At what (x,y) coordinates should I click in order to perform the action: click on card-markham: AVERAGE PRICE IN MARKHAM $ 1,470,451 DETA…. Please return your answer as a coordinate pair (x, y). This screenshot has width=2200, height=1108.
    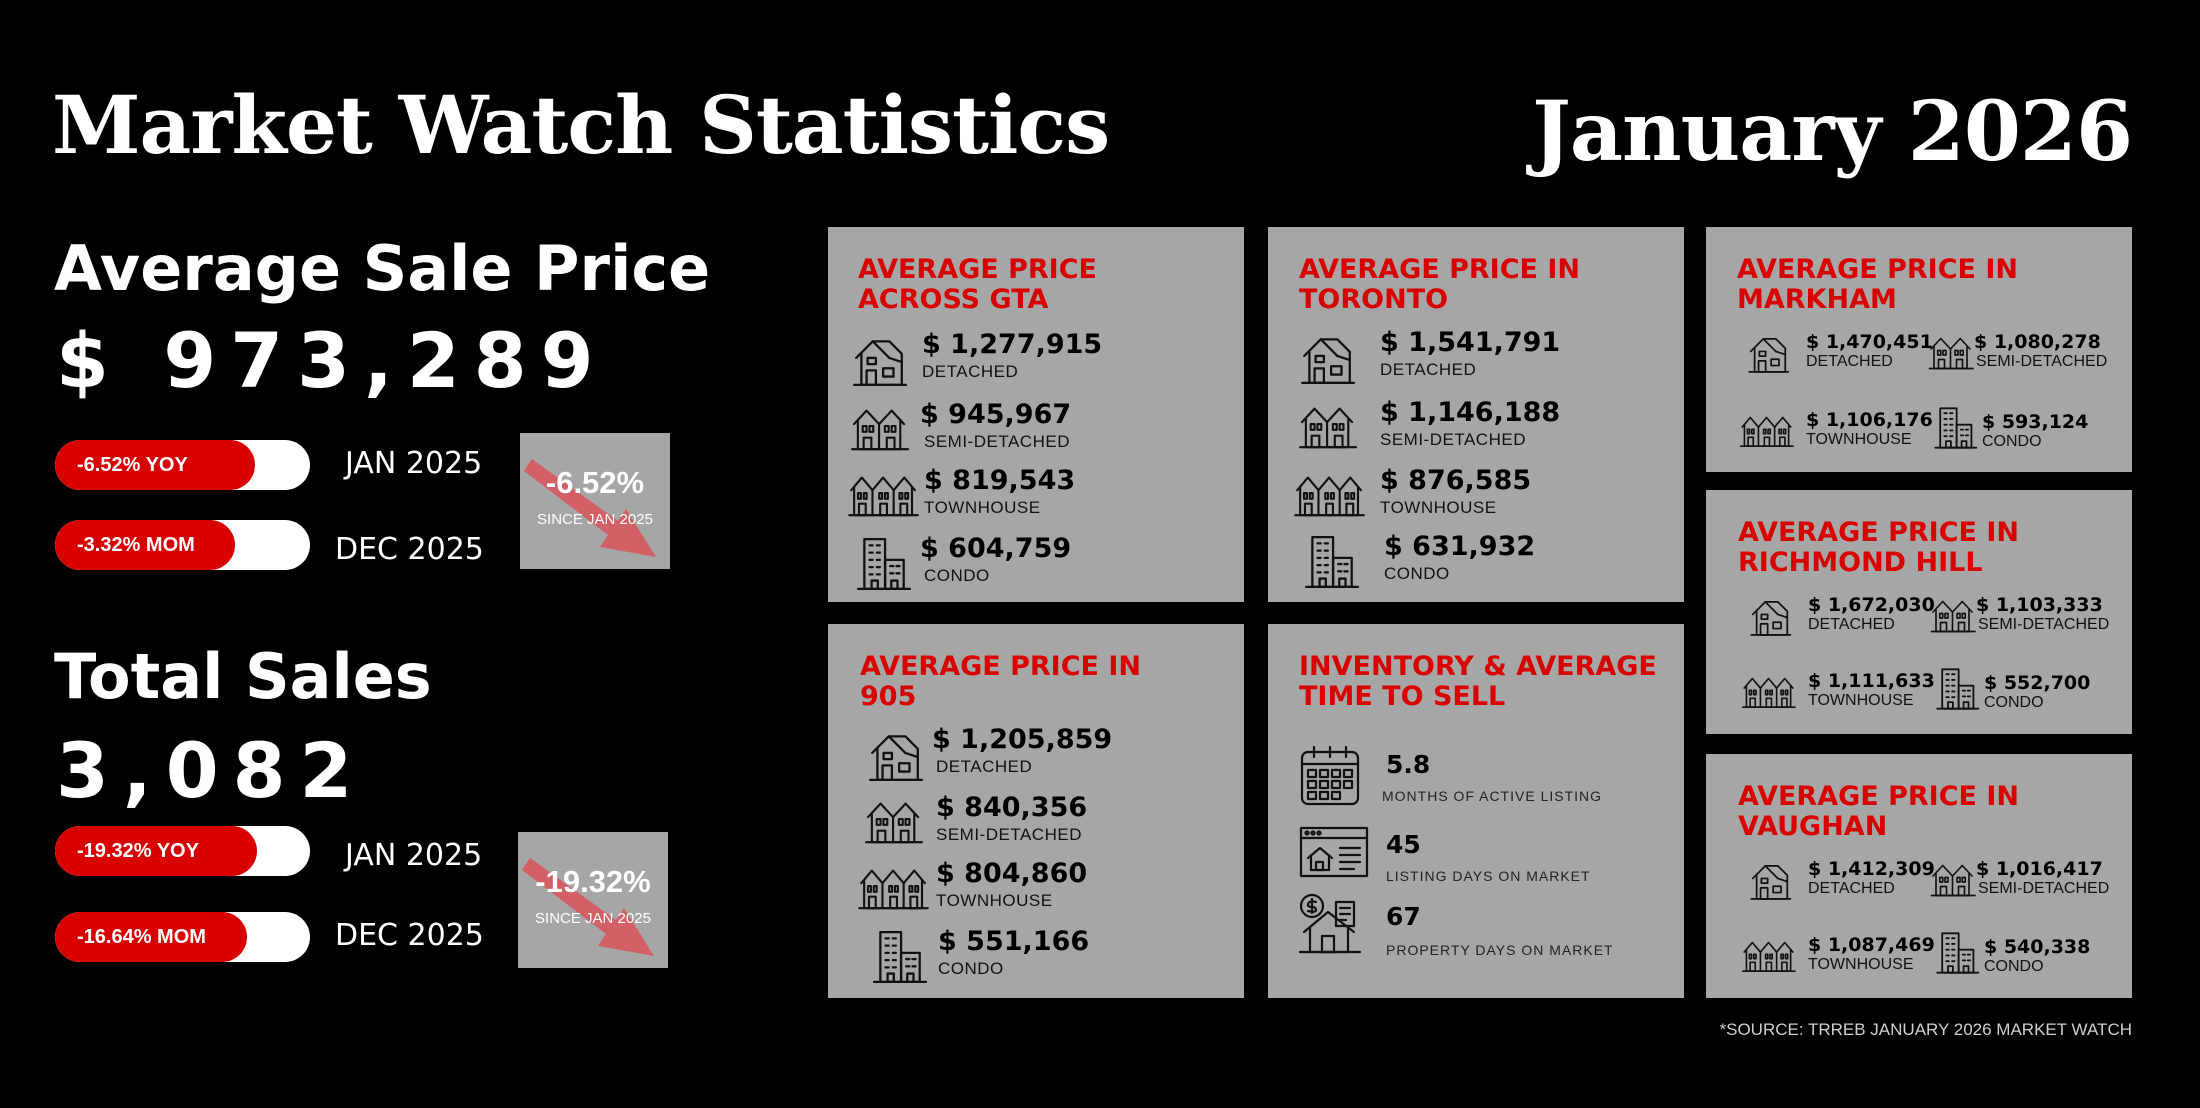
    Looking at the image, I should click on (1919, 349).